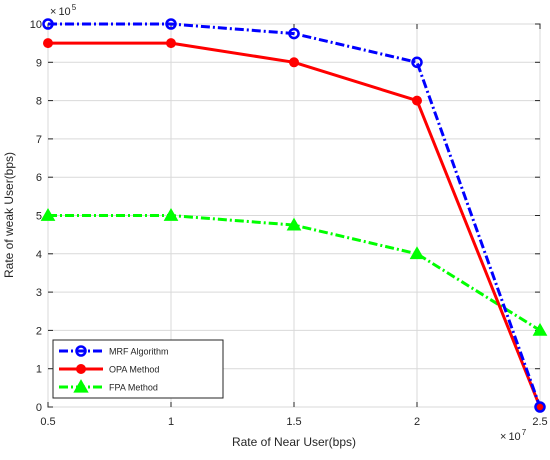 Image resolution: width=550 pixels, height=460 pixels. I want to click on x-exponent-label: × 10⁷, so click(513, 435).